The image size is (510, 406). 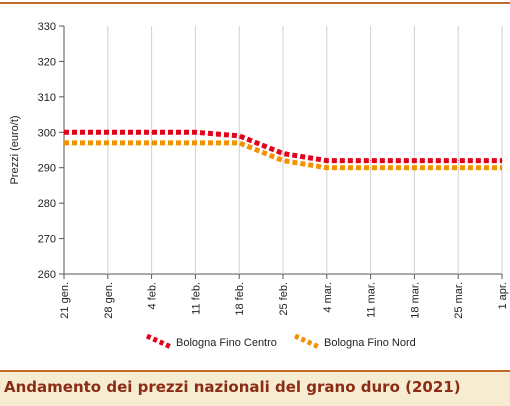 What do you see at coordinates (370, 343) in the screenshot?
I see `legend-label: Bologna Fino Nord` at bounding box center [370, 343].